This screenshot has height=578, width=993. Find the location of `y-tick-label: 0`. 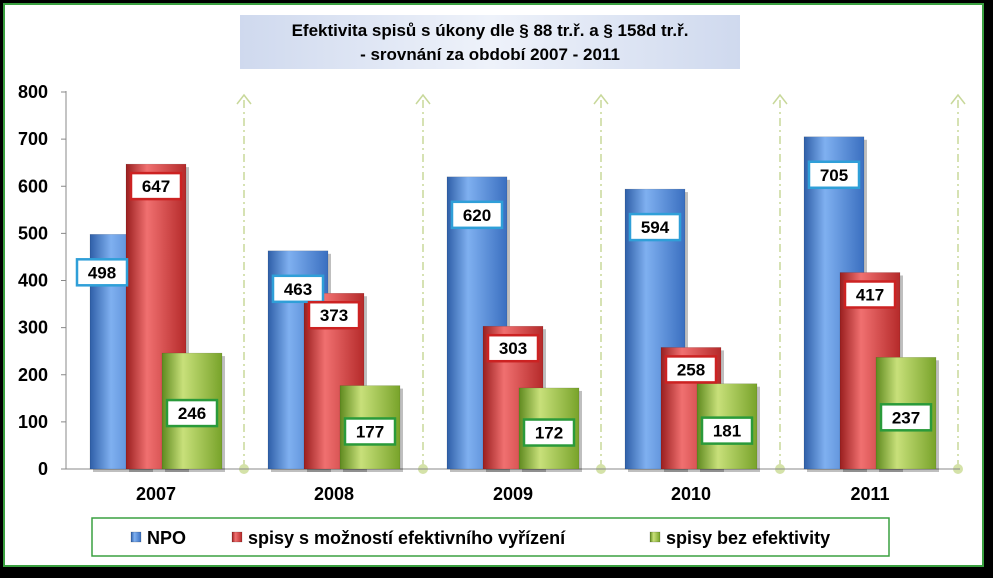

y-tick-label: 0 is located at coordinates (43, 469).